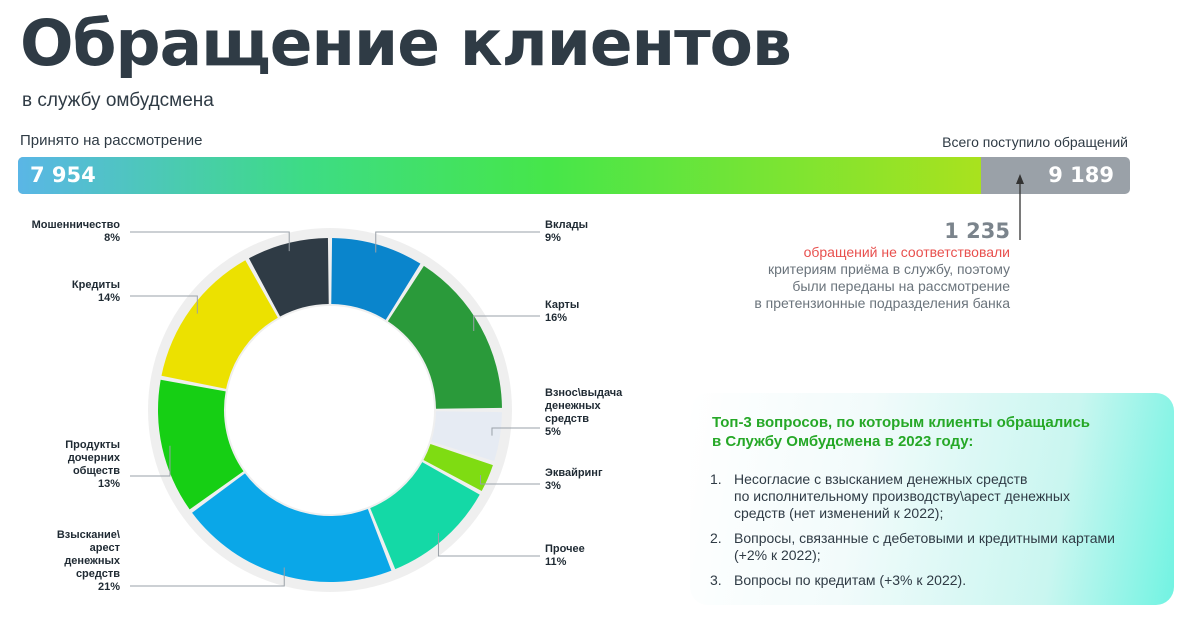 Image resolution: width=1200 pixels, height=639 pixels. What do you see at coordinates (1035, 142) in the screenshot?
I see `total-label: Всего поступило обращений` at bounding box center [1035, 142].